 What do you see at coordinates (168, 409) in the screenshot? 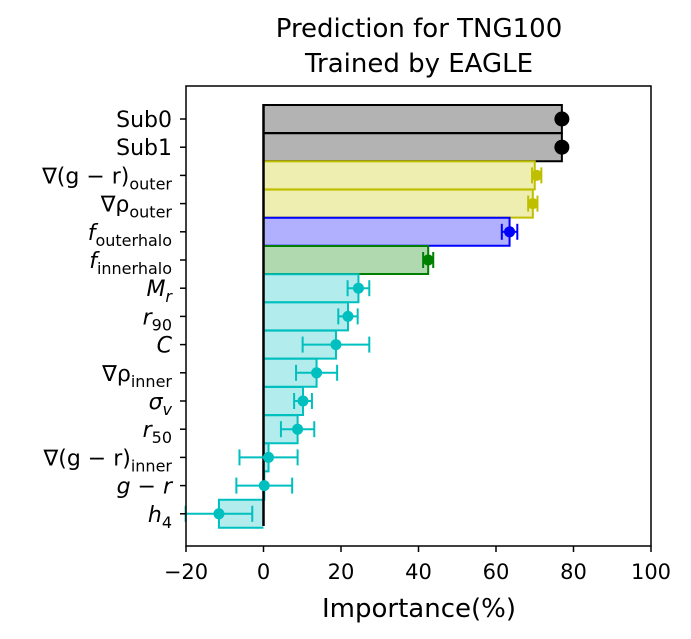
I see `label-subscript: v` at bounding box center [168, 409].